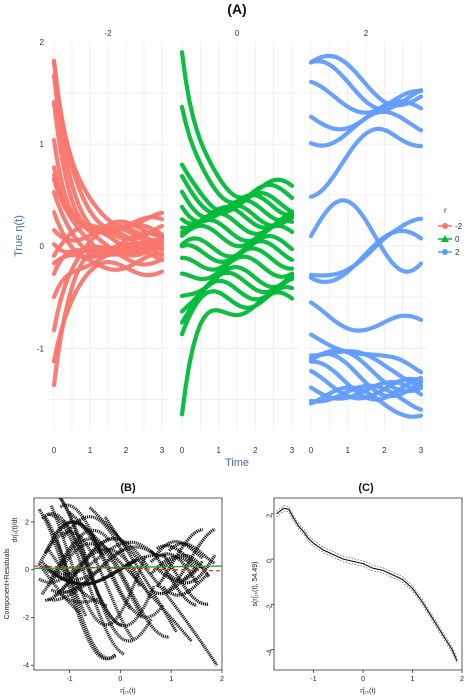 This screenshot has width=474, height=699. Describe the element at coordinates (367, 587) in the screenshot. I see `confidence-band-lower` at that location.